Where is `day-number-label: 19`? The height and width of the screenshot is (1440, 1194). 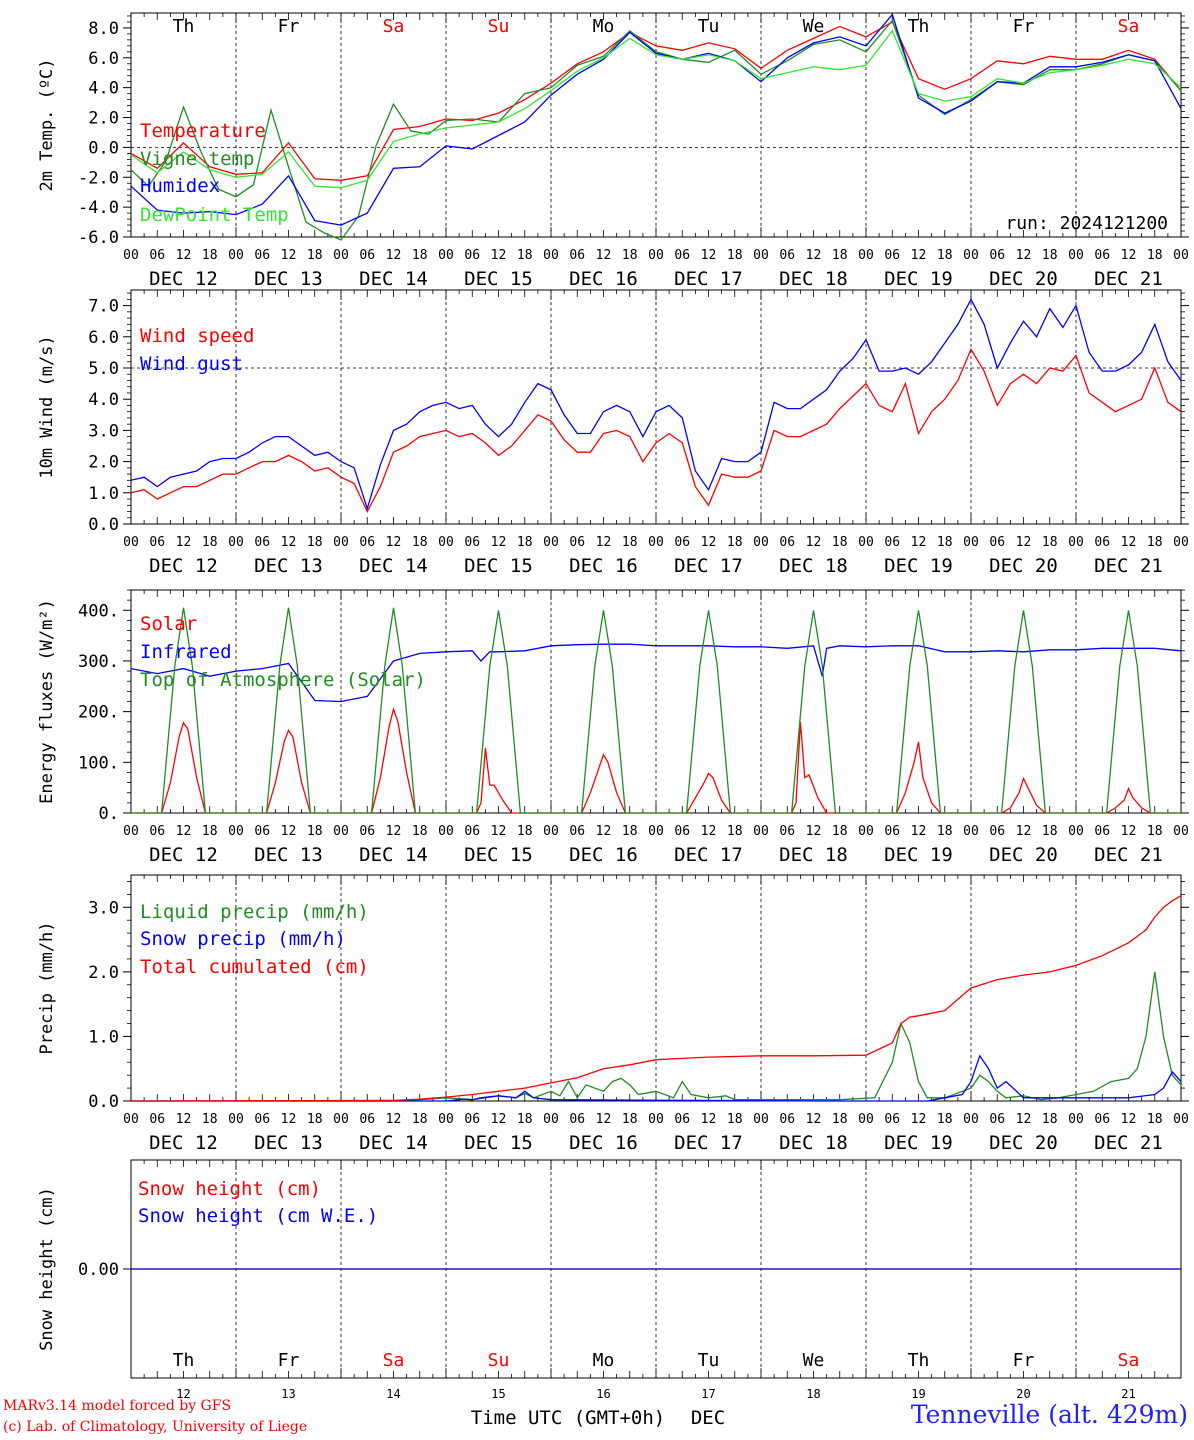
day-number-label: 19 is located at coordinates (918, 1394).